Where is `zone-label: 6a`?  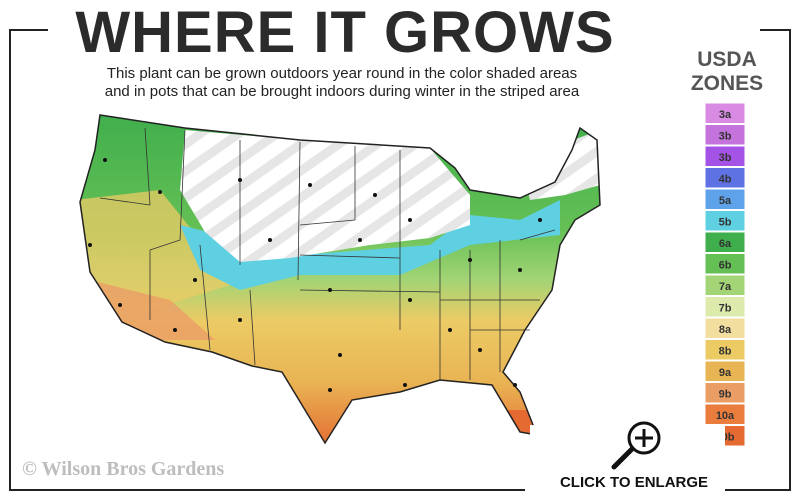
zone-label: 6a is located at coordinates (725, 244).